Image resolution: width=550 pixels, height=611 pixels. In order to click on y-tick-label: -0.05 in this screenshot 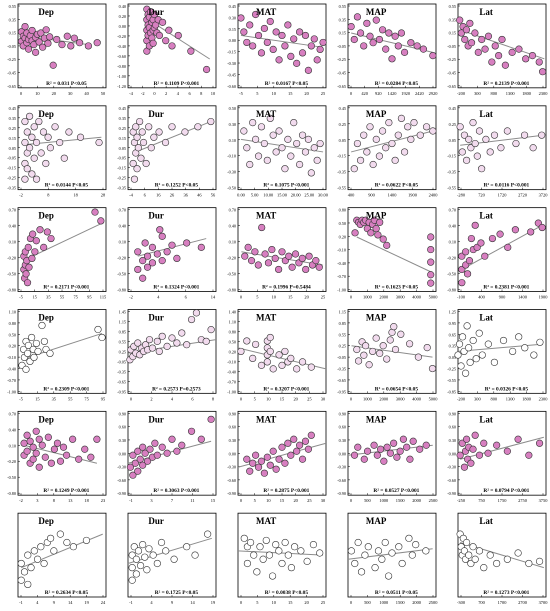, I will do `click(11, 46)`.